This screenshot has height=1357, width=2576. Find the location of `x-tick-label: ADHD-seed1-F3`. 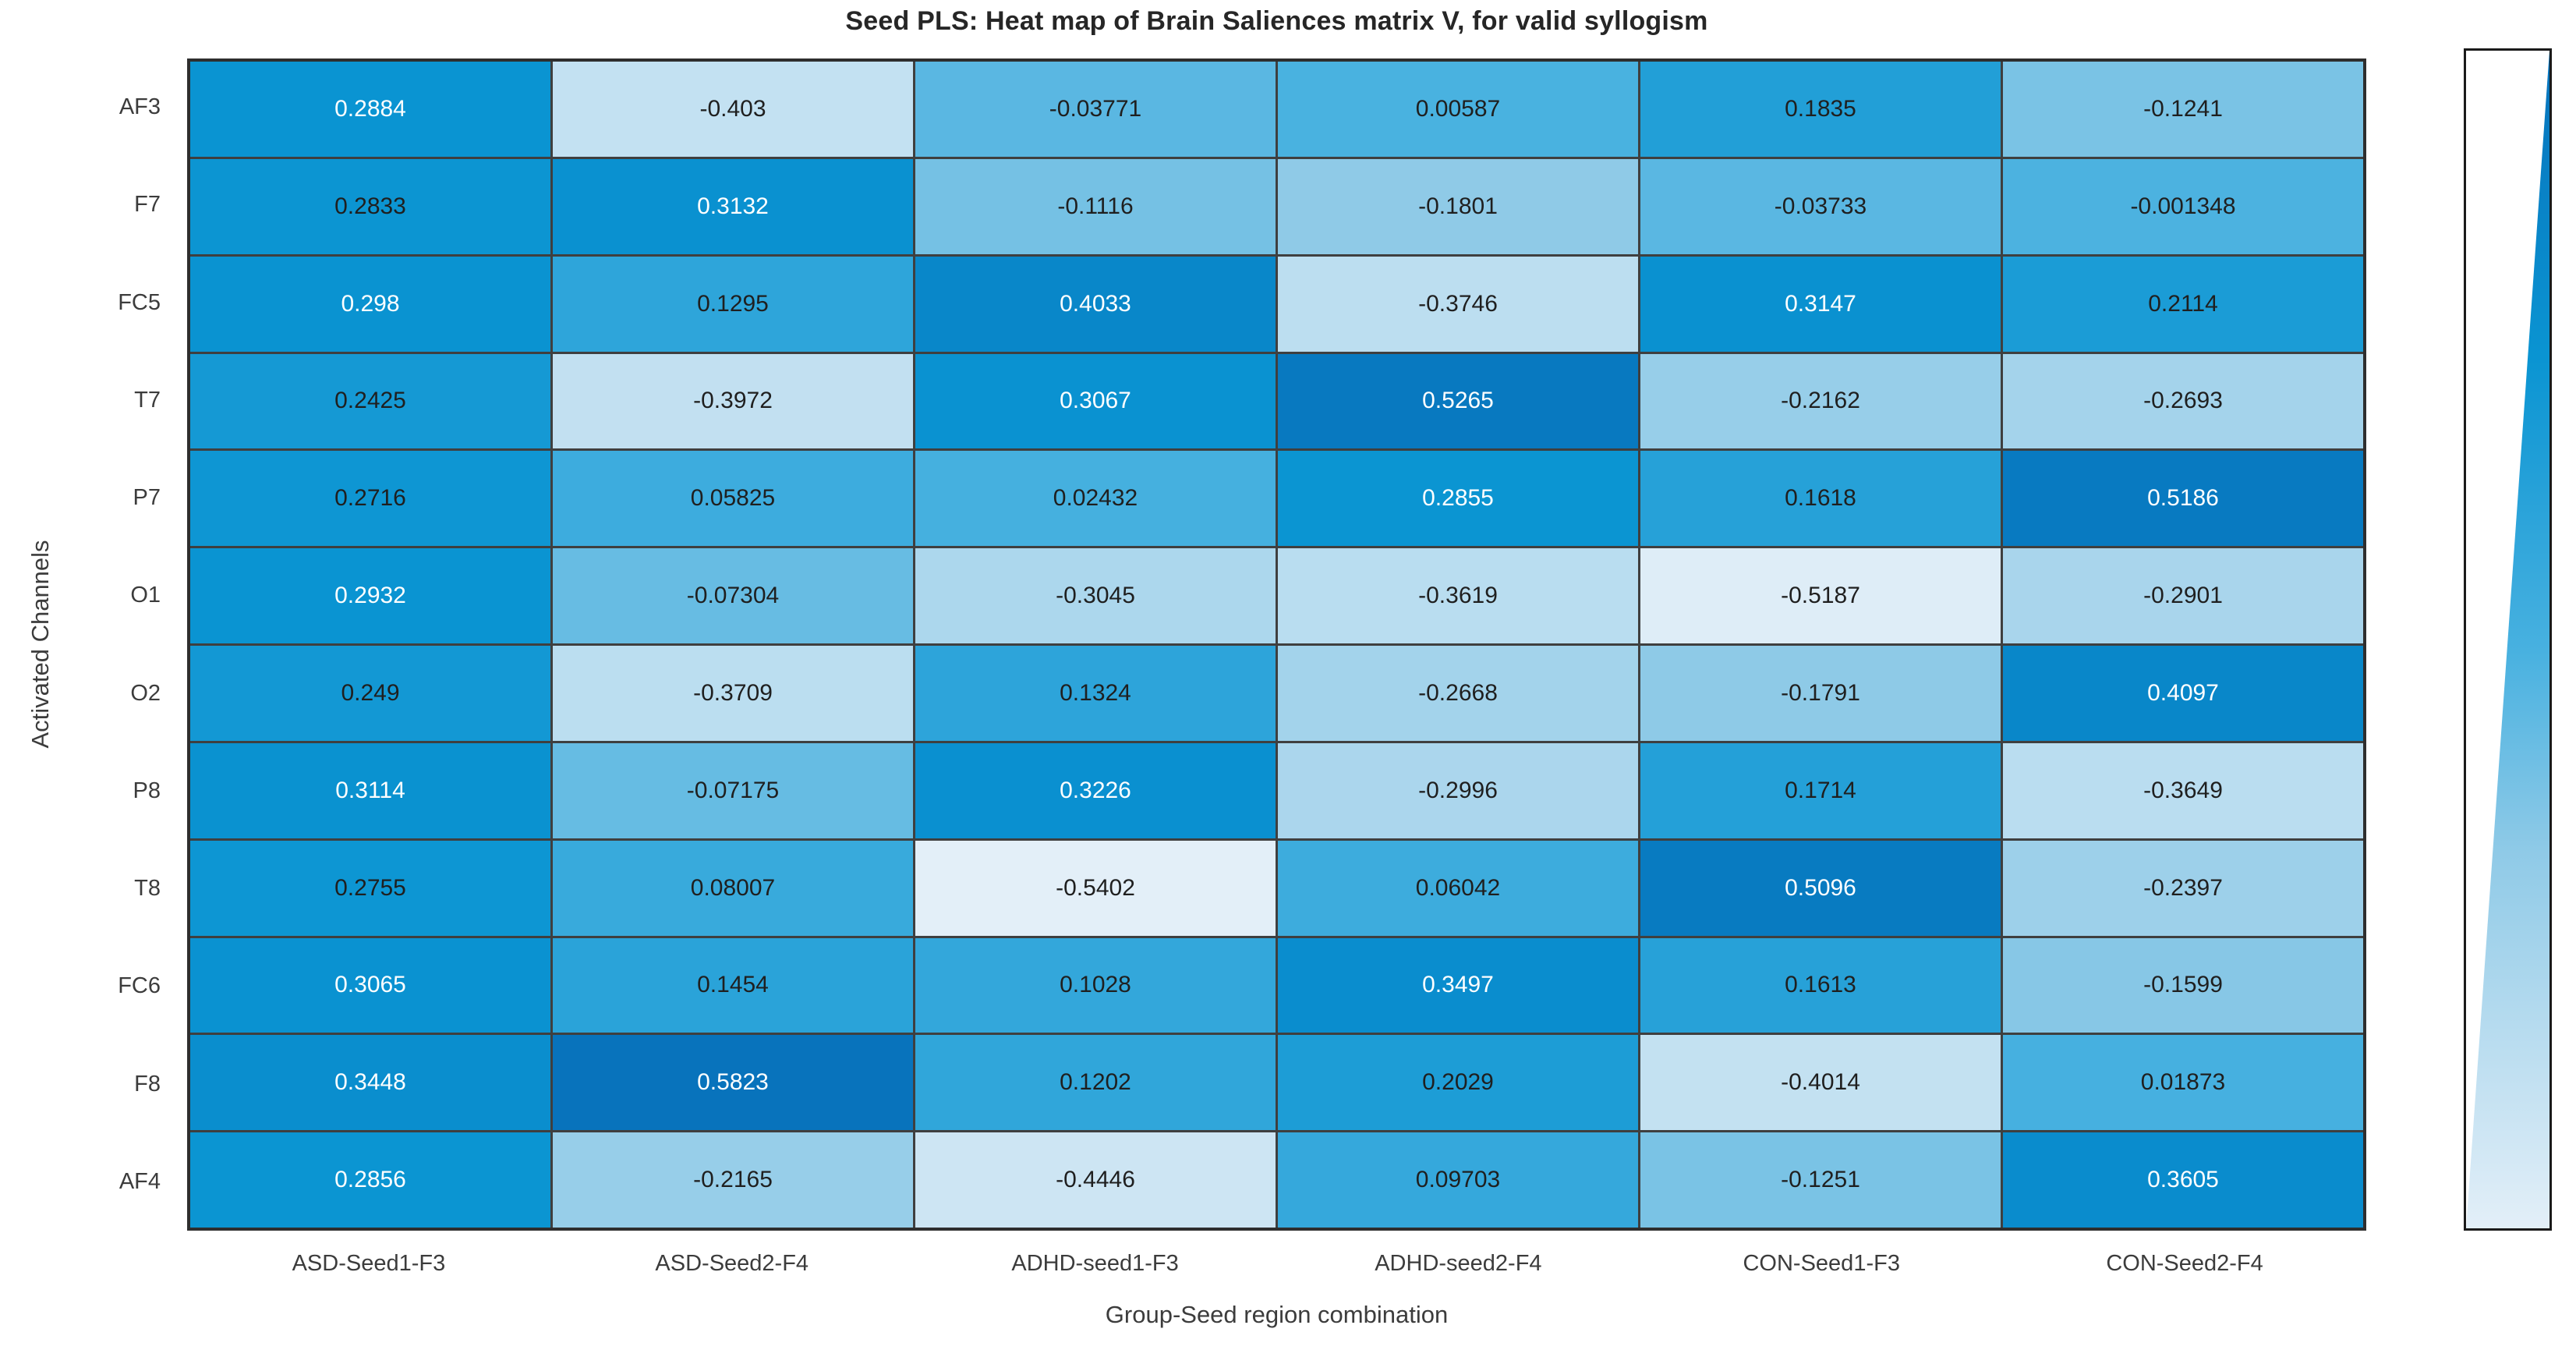

x-tick-label: ADHD-seed1-F3 is located at coordinates (1095, 1263).